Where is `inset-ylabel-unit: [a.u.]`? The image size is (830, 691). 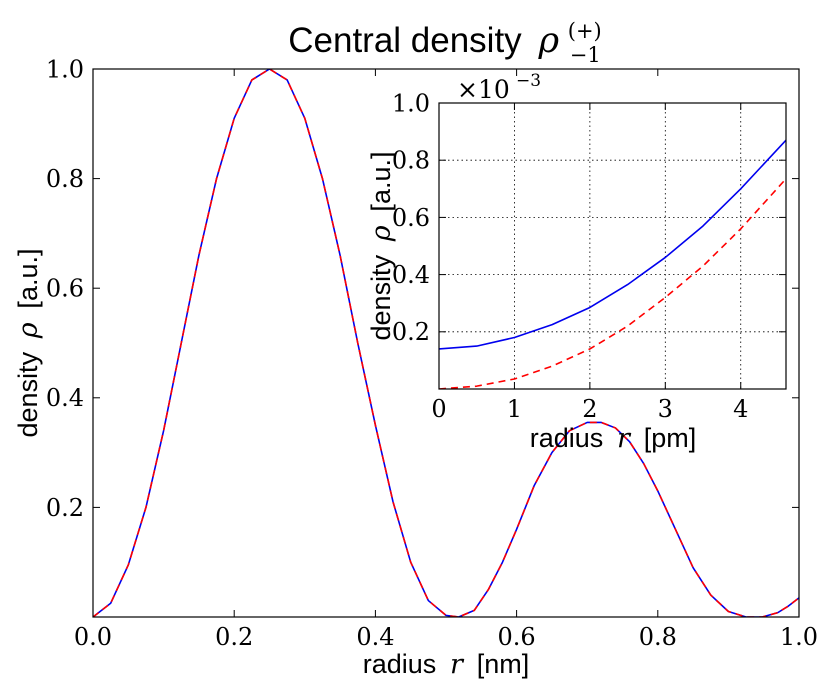
inset-ylabel-unit: [a.u.] is located at coordinates (381, 182).